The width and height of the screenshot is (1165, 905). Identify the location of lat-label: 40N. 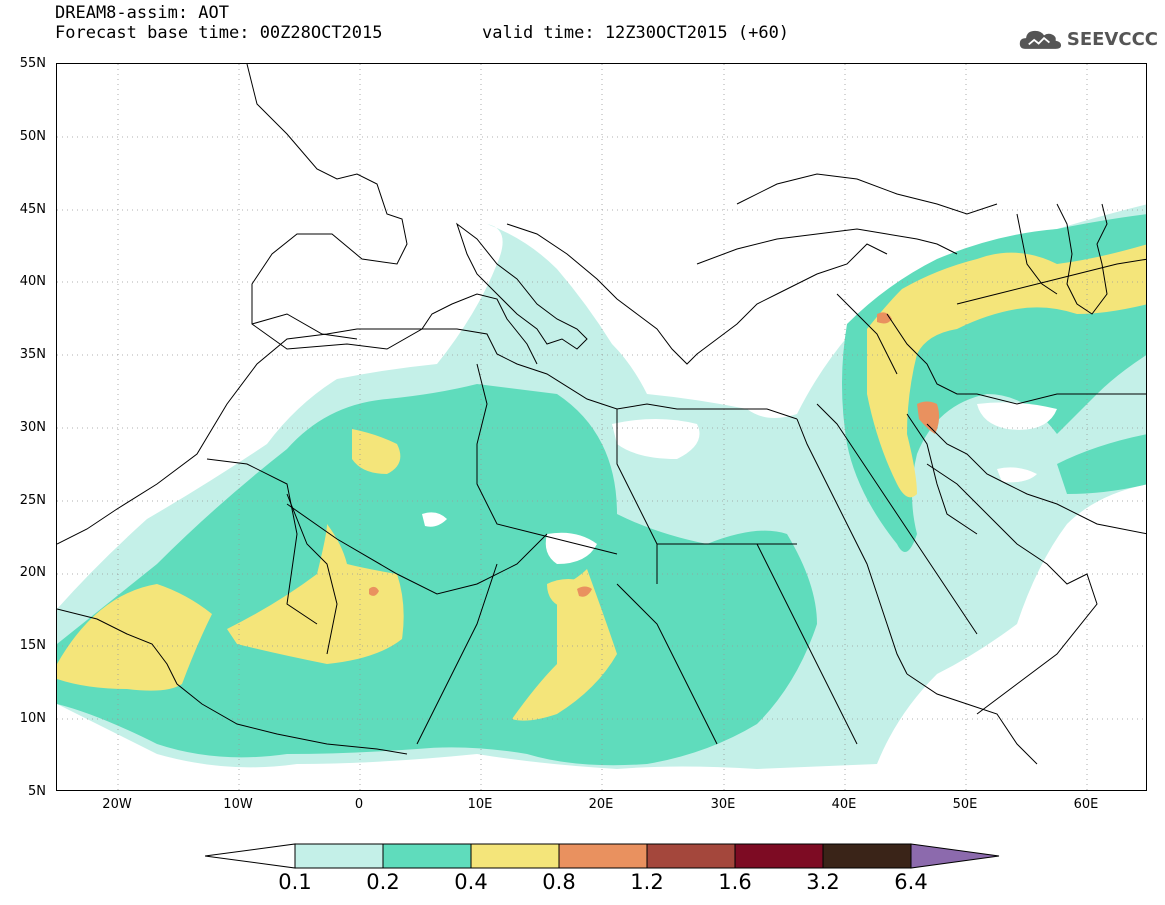
(32, 281).